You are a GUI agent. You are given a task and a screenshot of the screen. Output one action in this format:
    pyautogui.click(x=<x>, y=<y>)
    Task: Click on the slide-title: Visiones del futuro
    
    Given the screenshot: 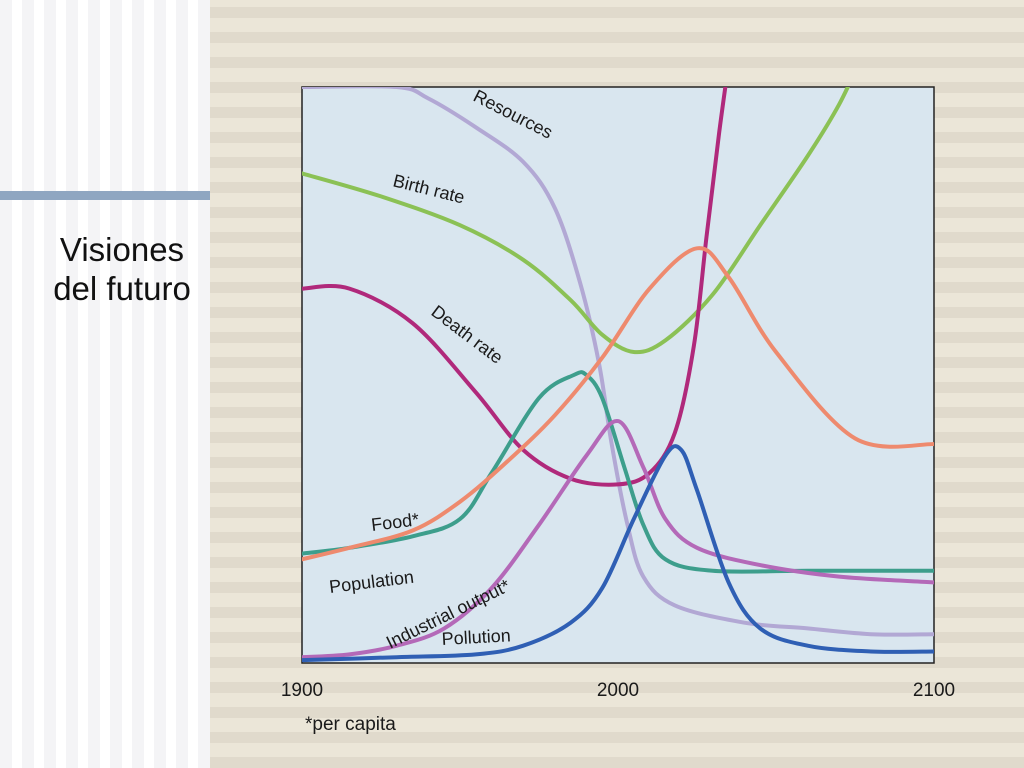 What is the action you would take?
    pyautogui.click(x=122, y=269)
    